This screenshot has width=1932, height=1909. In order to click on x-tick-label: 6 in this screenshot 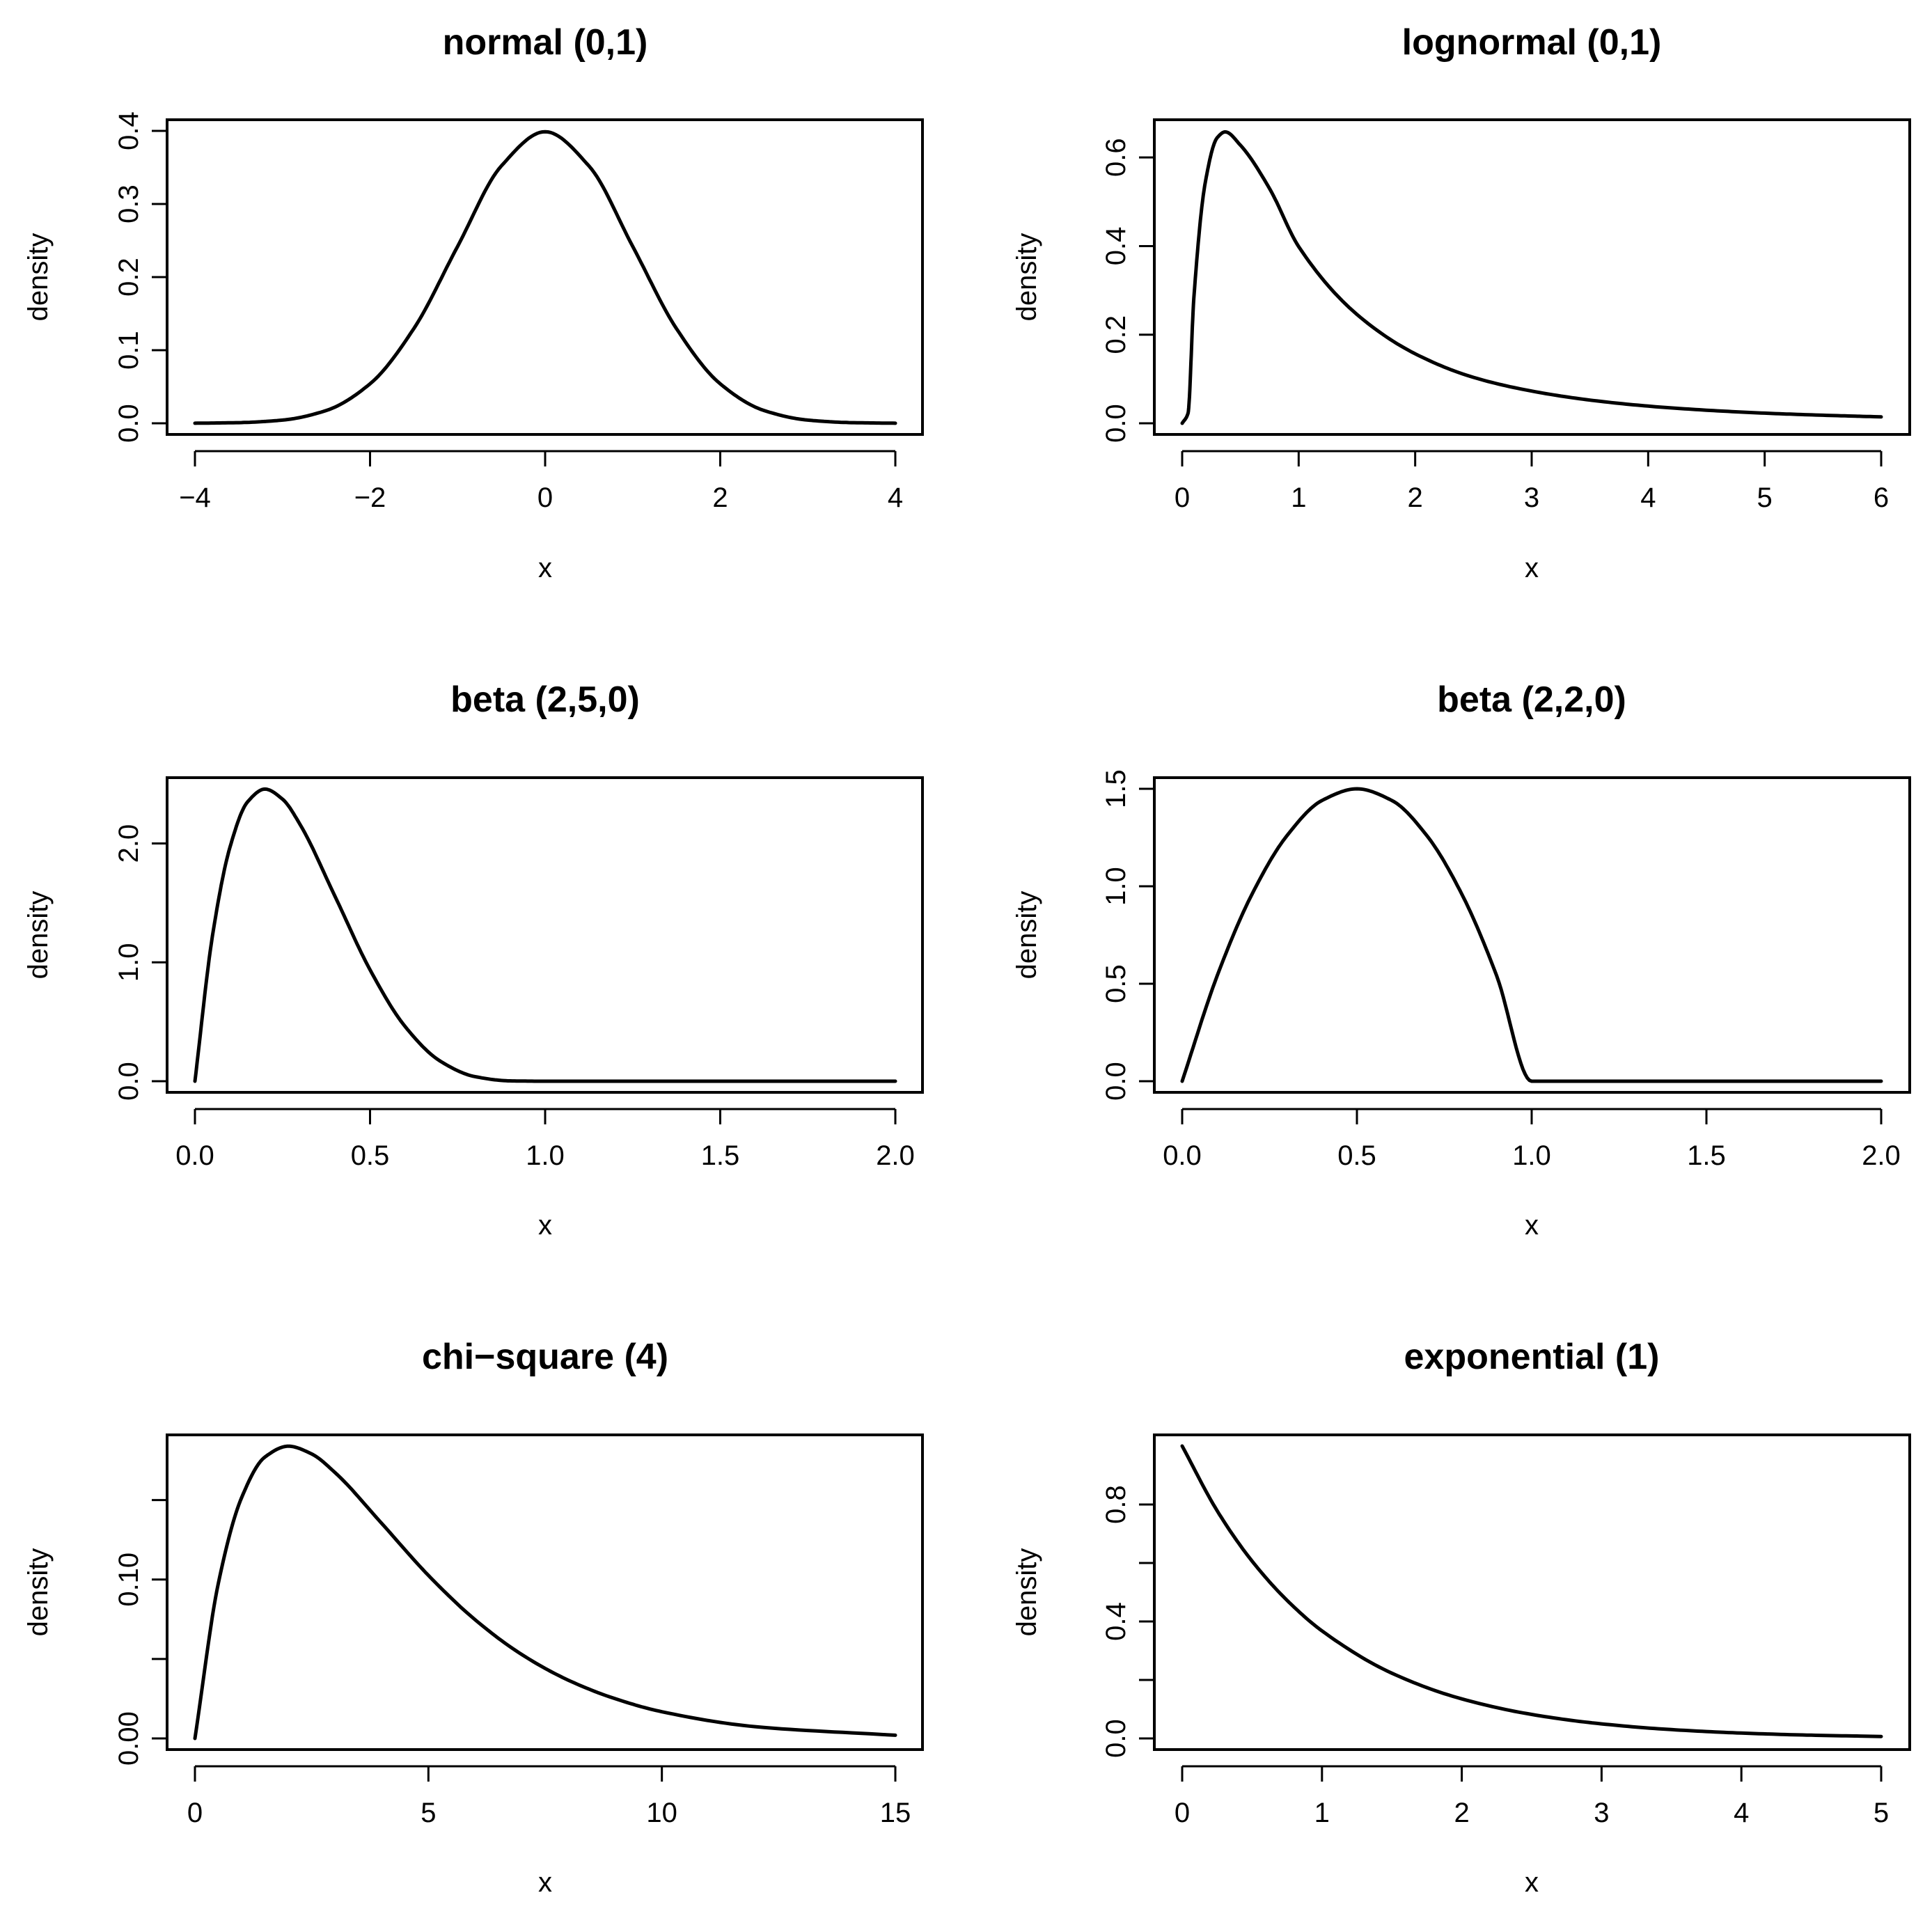, I will do `click(1881, 497)`.